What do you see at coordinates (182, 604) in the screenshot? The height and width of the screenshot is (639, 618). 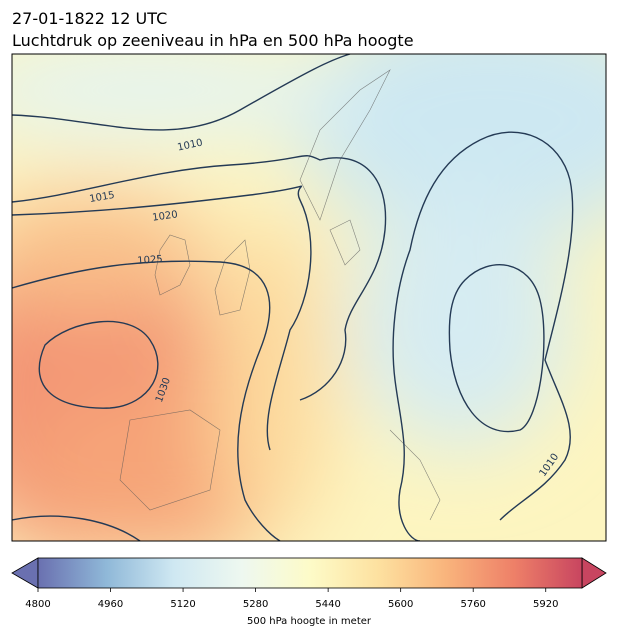 I see `colorbar-tick-label: 5120` at bounding box center [182, 604].